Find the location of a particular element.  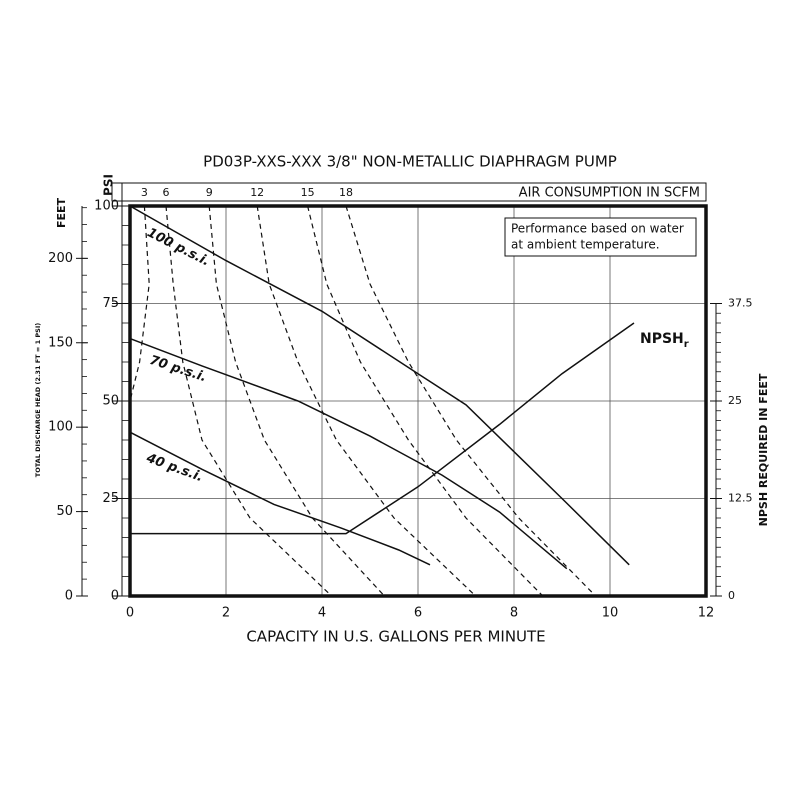

series-line is located at coordinates (280, 498).